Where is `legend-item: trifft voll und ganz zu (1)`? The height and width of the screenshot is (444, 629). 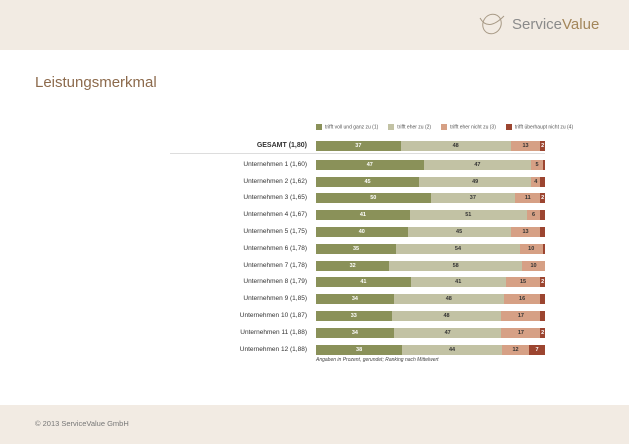 legend-item: trifft voll und ganz zu (1) is located at coordinates (347, 127).